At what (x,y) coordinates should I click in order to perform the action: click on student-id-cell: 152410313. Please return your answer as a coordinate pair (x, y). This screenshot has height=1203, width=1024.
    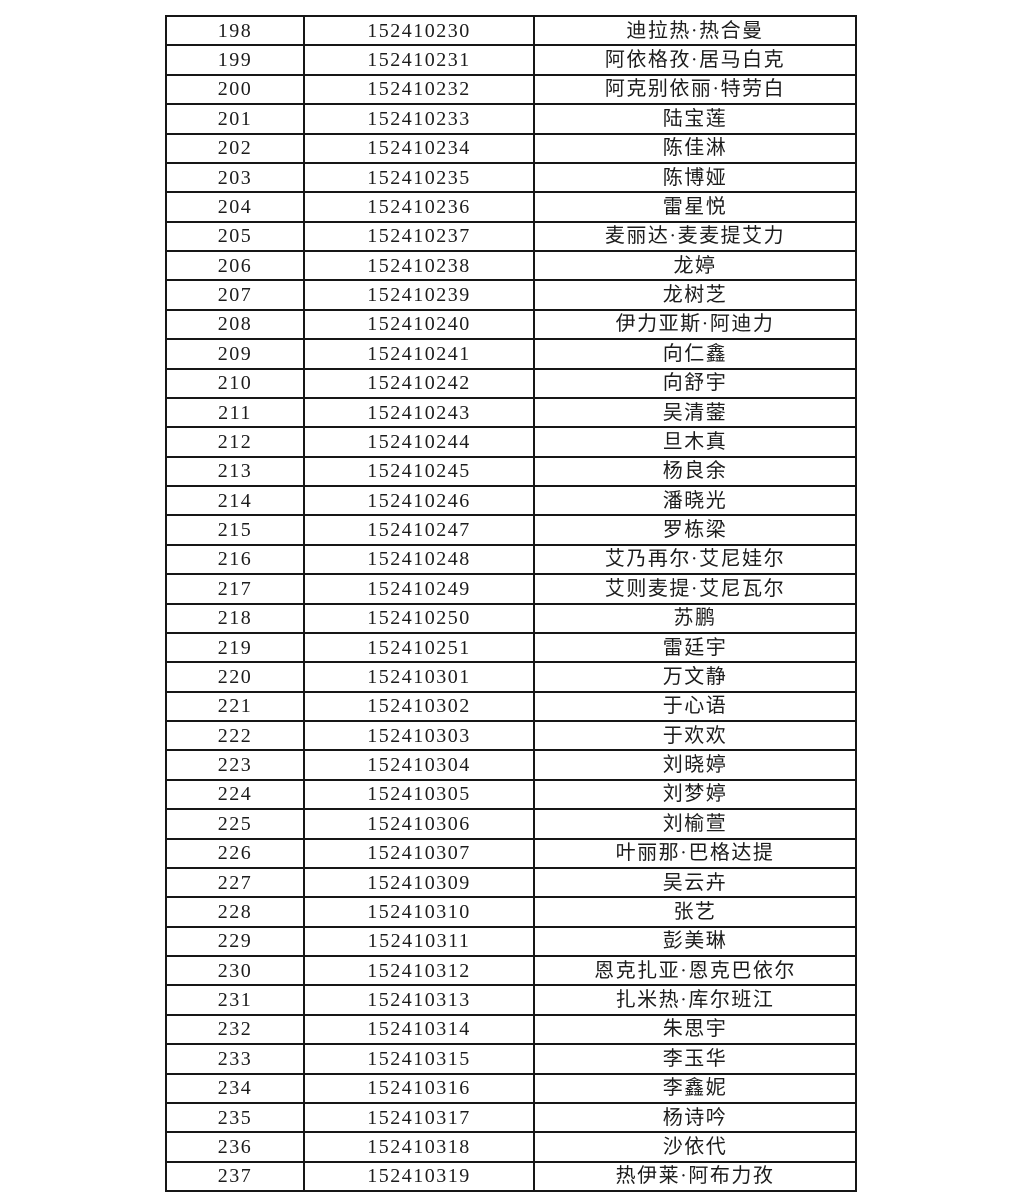
    Looking at the image, I should click on (419, 1000).